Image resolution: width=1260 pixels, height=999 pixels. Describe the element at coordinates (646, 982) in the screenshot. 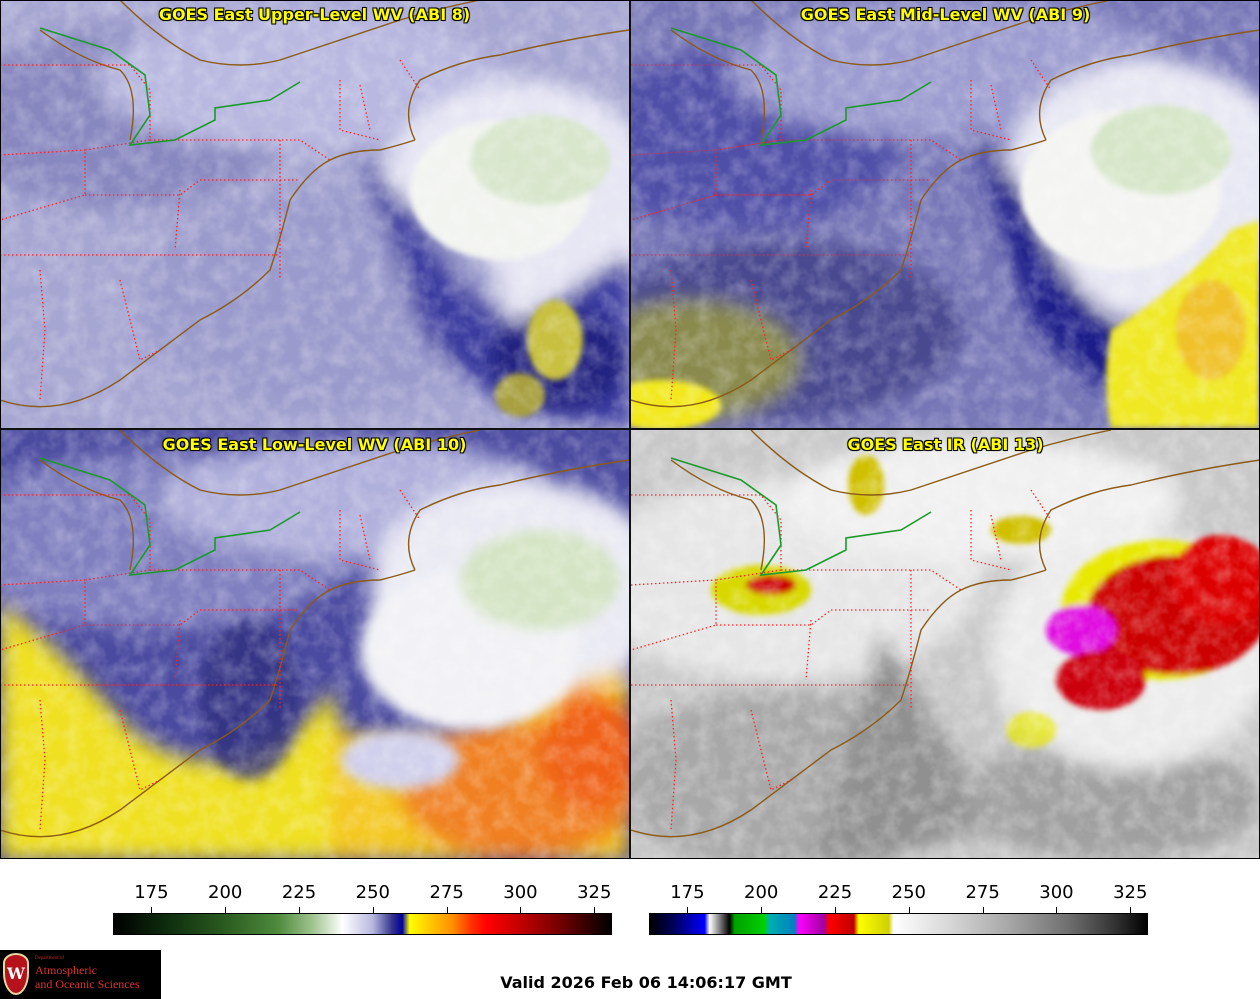

I see `valid-time: Valid 2026 Feb 06 14:06:17 GMT` at that location.